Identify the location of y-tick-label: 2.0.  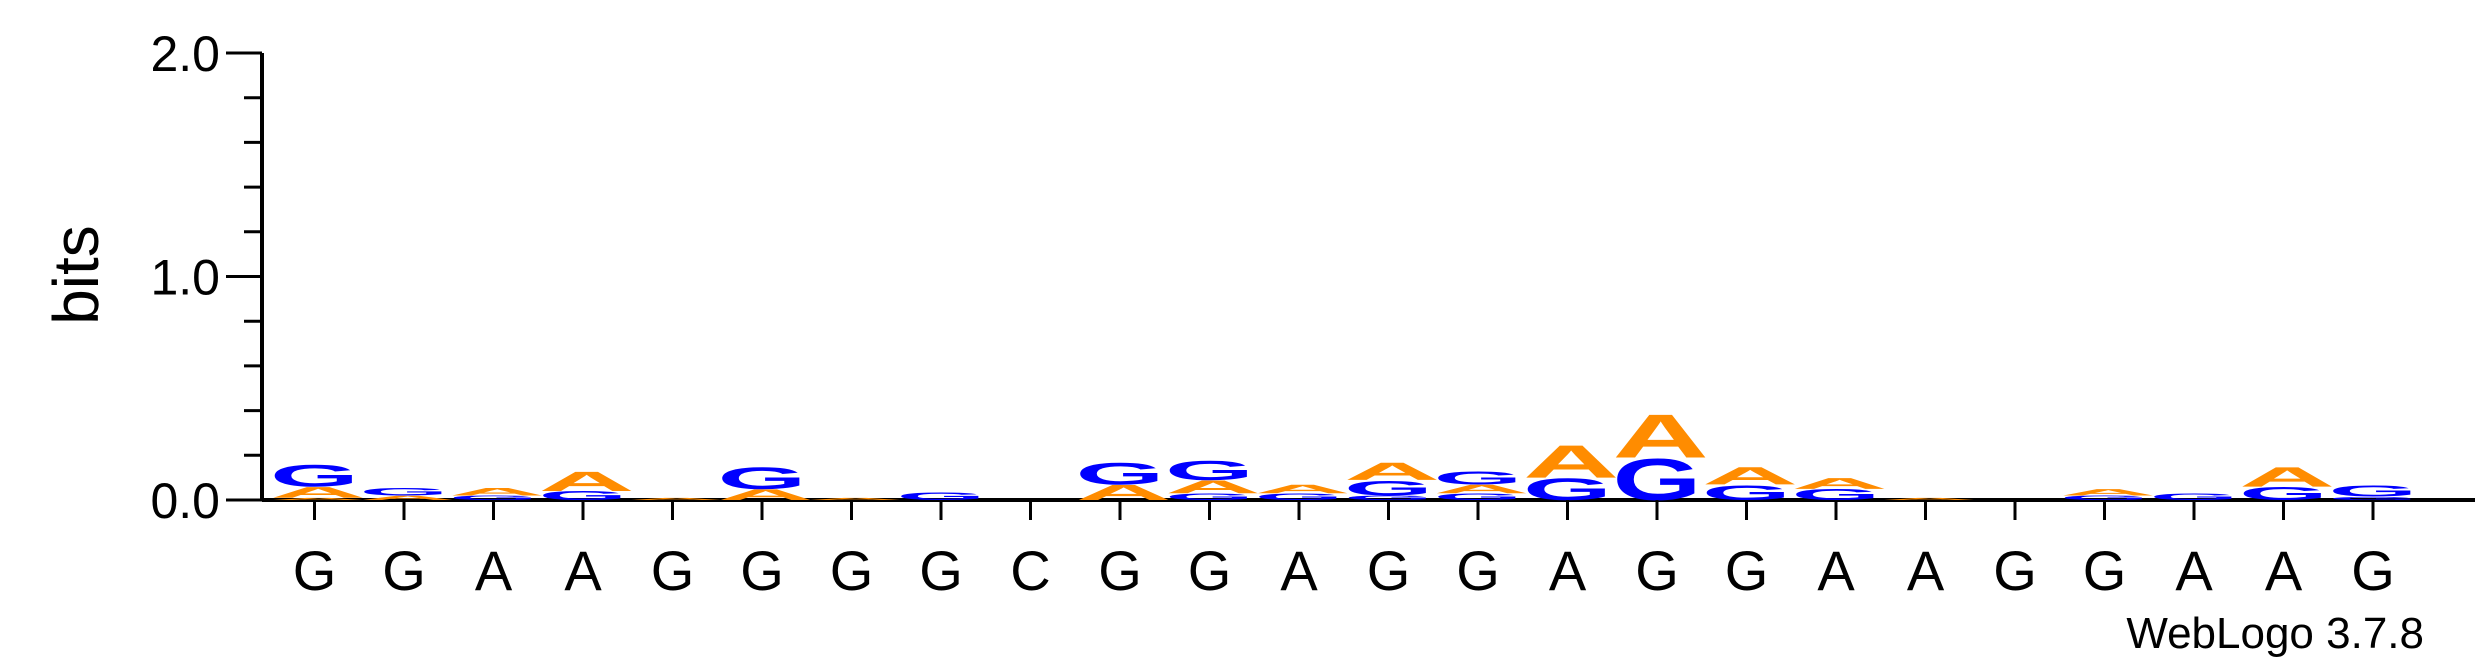
(185, 54).